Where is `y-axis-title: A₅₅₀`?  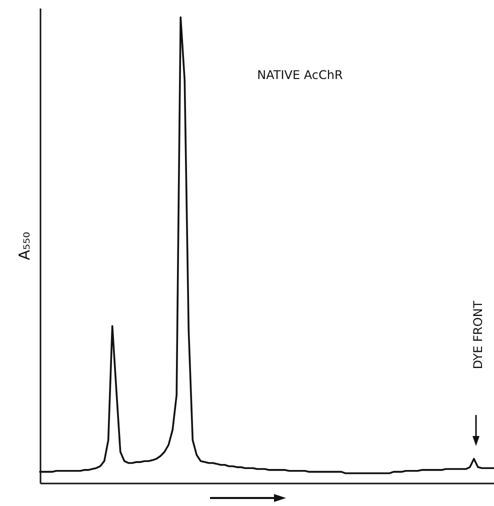 y-axis-title: A₅₅₀ is located at coordinates (25, 246).